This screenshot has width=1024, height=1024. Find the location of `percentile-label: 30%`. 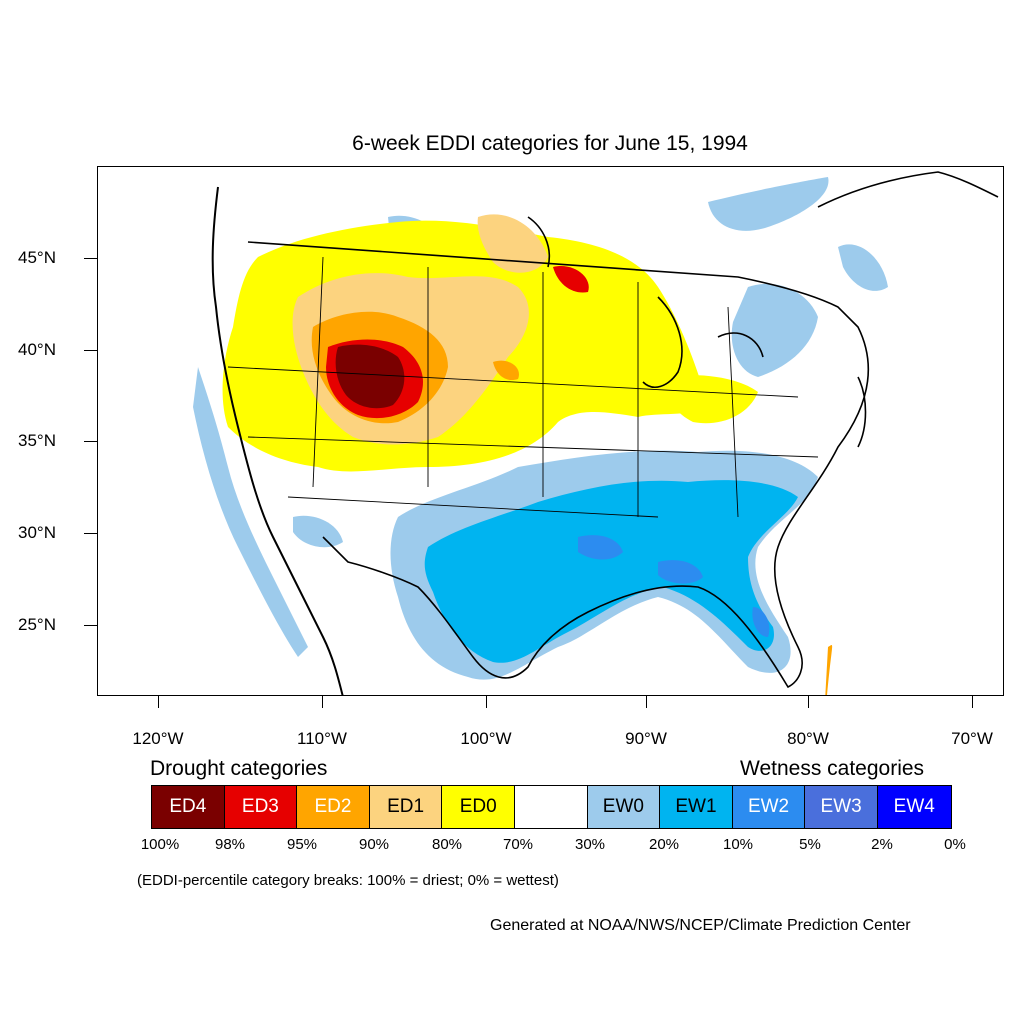

percentile-label: 30% is located at coordinates (590, 844).